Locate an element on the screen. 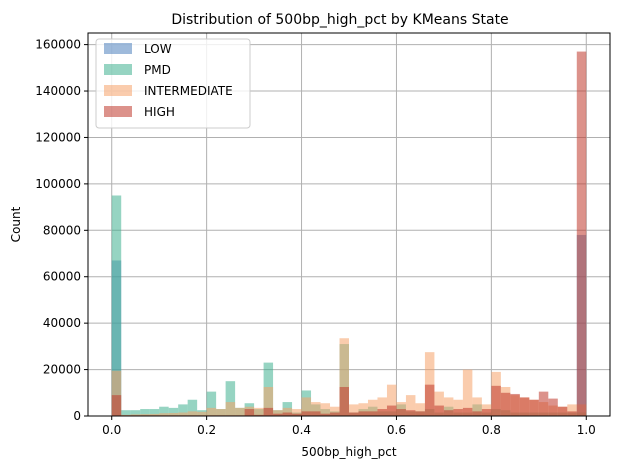 The height and width of the screenshot is (470, 630). legend-swatch-intermediate is located at coordinates (118, 90).